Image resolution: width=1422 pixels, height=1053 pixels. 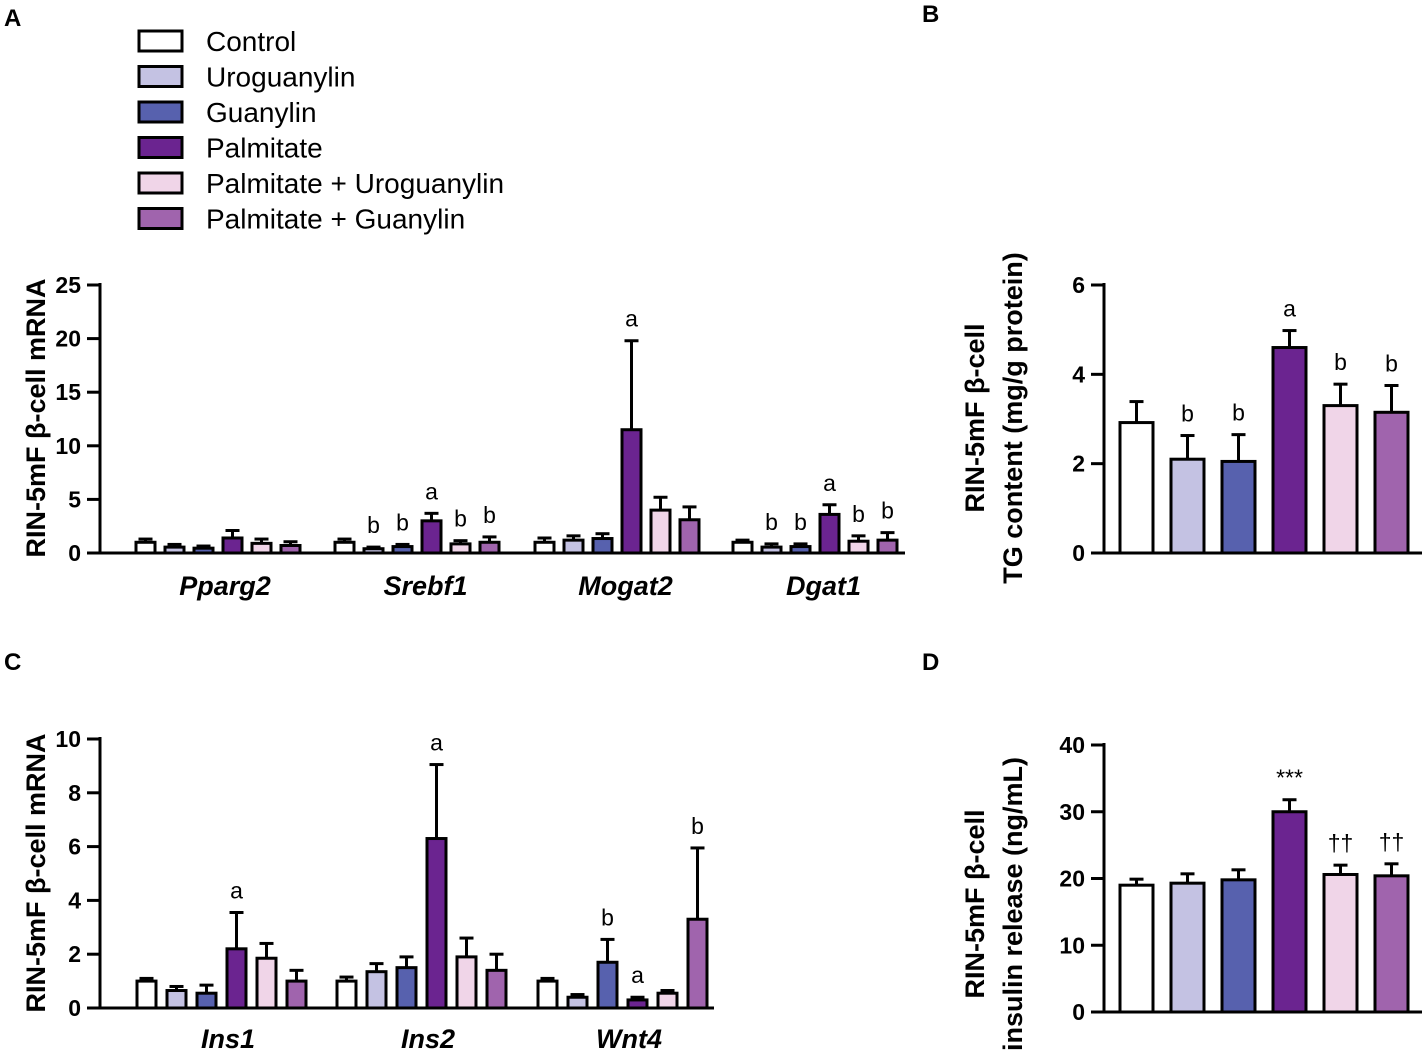 I want to click on bar-srebf1-s4-significance-label: b, so click(x=460, y=519).